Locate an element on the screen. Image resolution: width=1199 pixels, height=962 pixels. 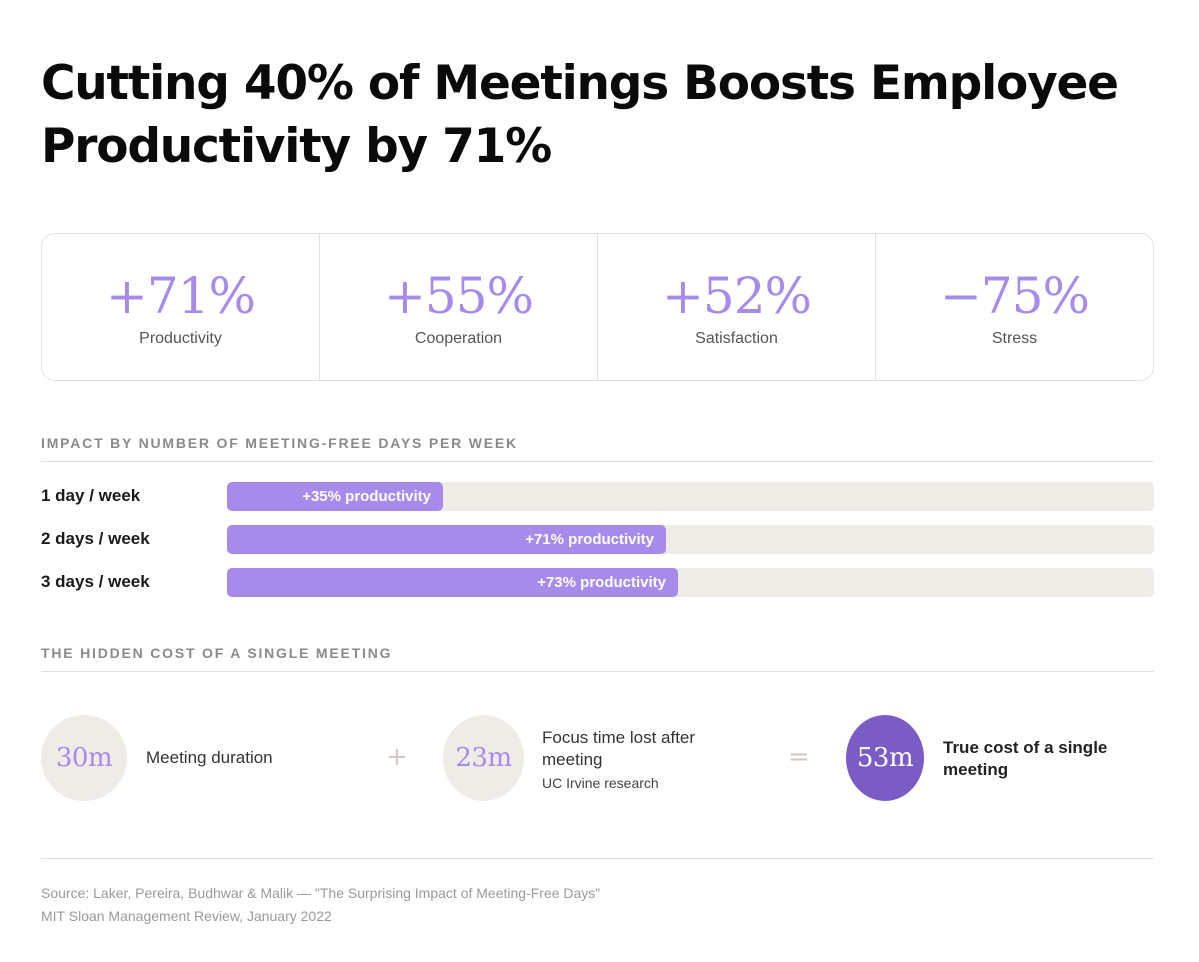
stat-value: −75% is located at coordinates (1014, 296).